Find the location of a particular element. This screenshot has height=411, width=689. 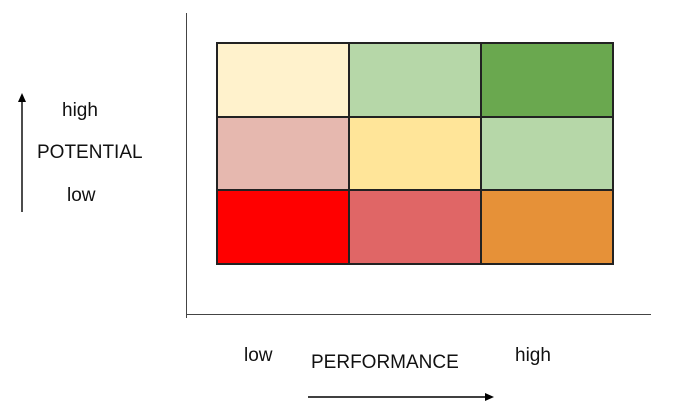

potential-arrow-icon is located at coordinates (22, 152).